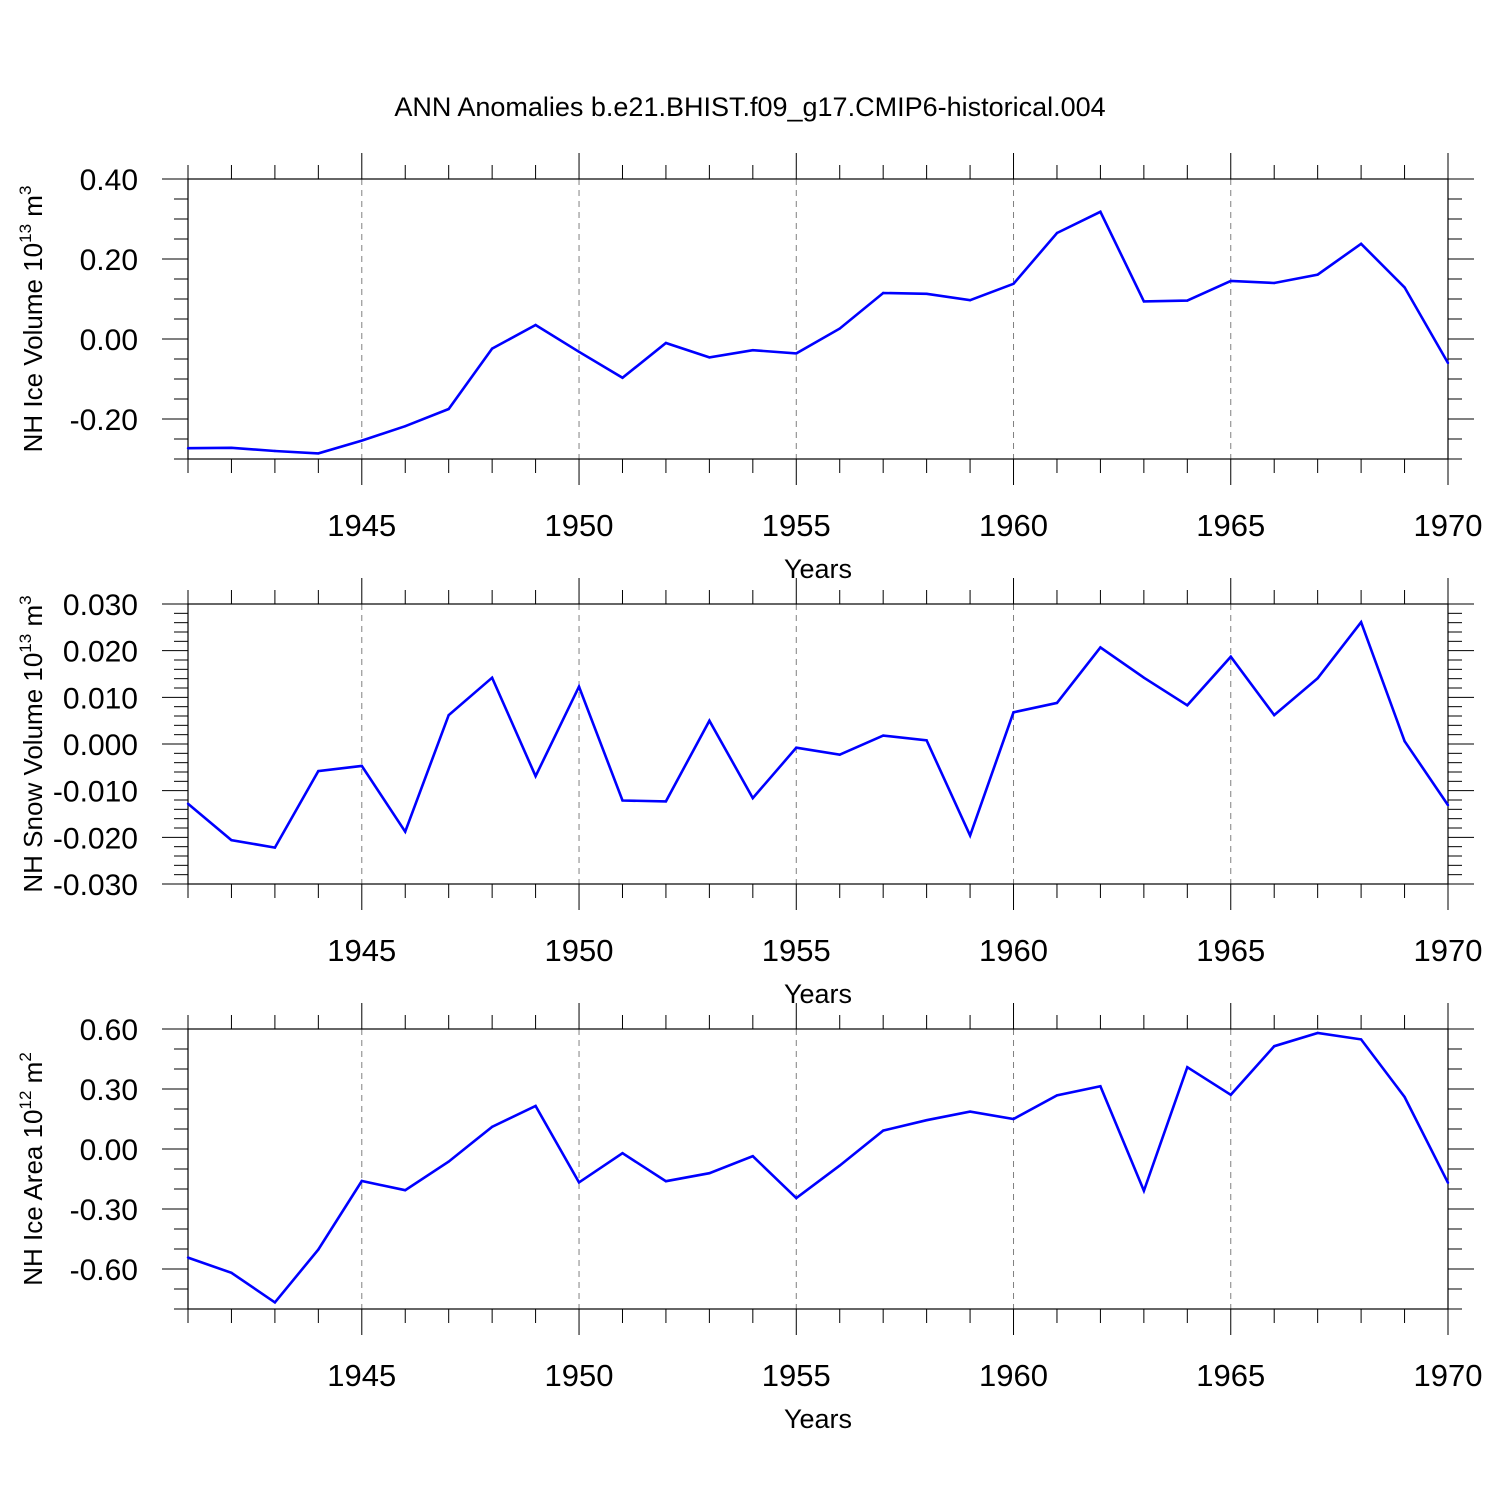 This screenshot has width=1500, height=1500. What do you see at coordinates (104, 420) in the screenshot?
I see `y-tick-label: -0.20` at bounding box center [104, 420].